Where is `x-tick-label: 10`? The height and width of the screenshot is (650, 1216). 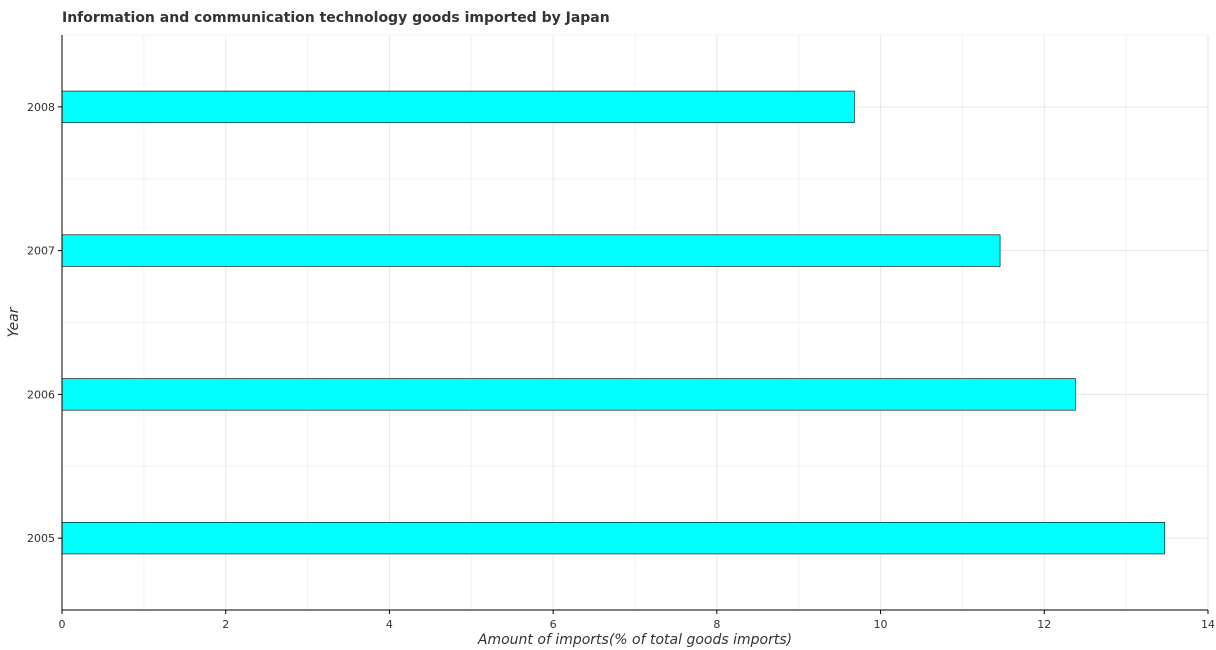
x-tick-label: 10 is located at coordinates (881, 624).